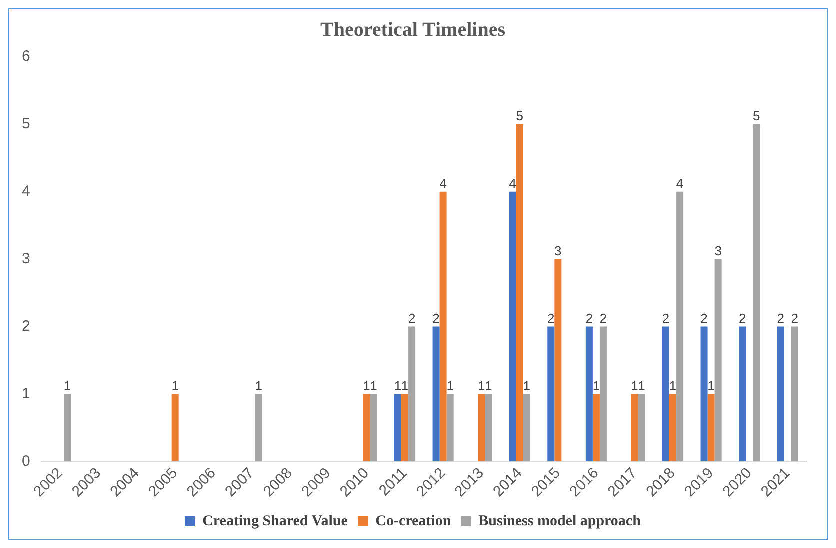 This screenshot has width=836, height=548. Describe the element at coordinates (560, 521) in the screenshot. I see `legend-label: Business model approach` at that location.